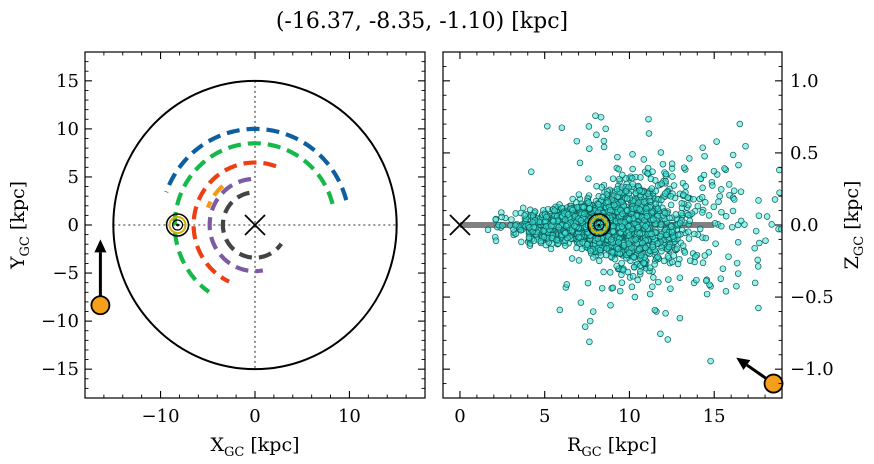 This screenshot has height=464, width=874. I want to click on y-tick-label: 1.0, so click(804, 81).